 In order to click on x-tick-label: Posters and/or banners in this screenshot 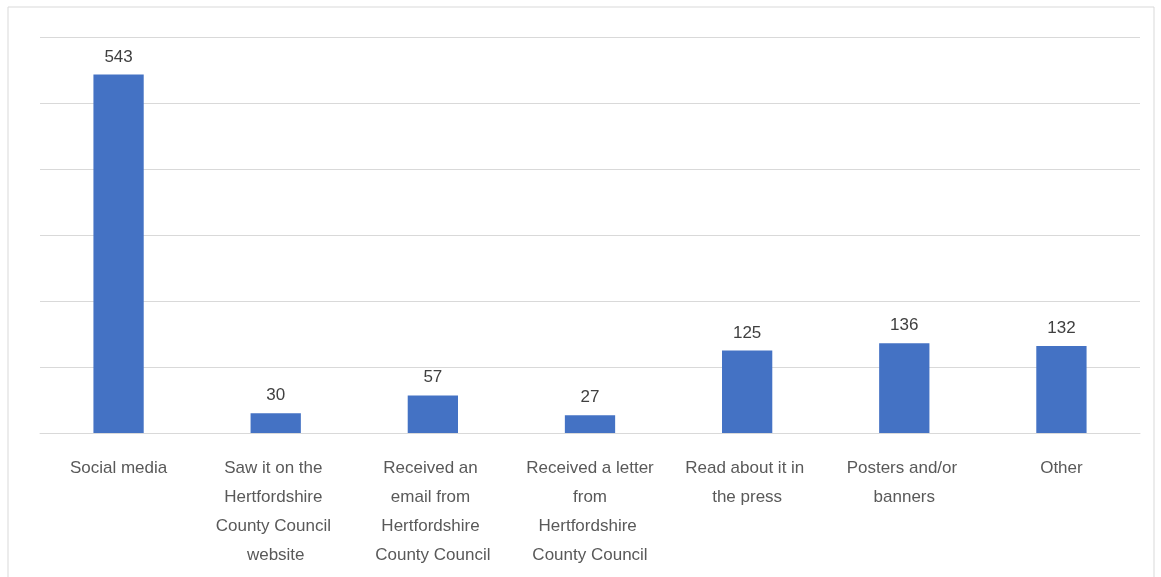, I will do `click(904, 482)`.